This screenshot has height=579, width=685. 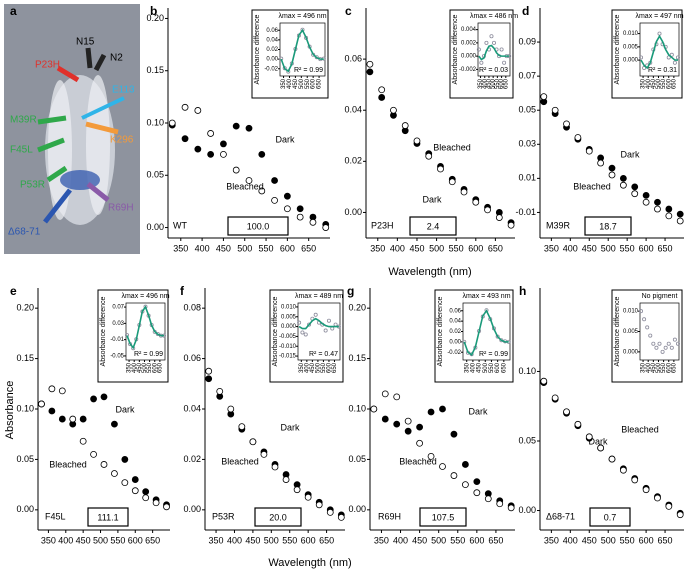 What do you see at coordinates (133, 336) in the screenshot?
I see `inset-frame` at bounding box center [133, 336].